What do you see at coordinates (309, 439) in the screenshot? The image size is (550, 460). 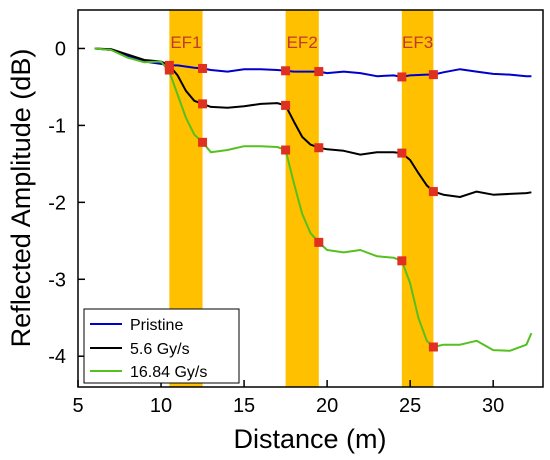 I see `x-axis-title: Distance (m)` at bounding box center [309, 439].